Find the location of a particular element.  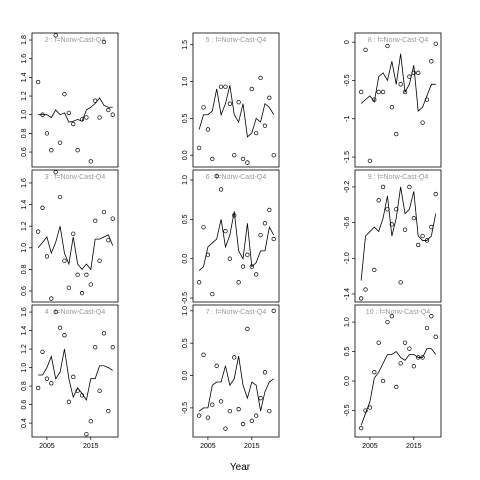

x-tick-label: 2015 is located at coordinates (252, 446).